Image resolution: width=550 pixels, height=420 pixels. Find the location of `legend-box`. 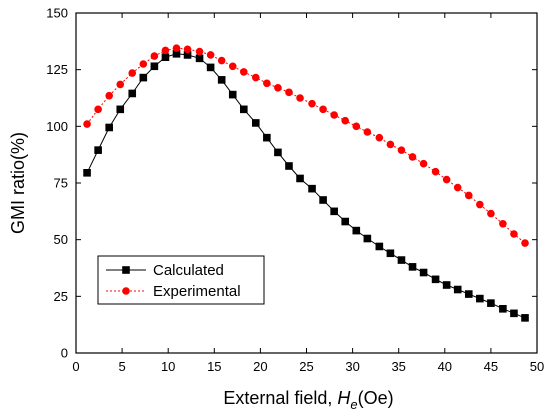

legend-box is located at coordinates (181, 280).